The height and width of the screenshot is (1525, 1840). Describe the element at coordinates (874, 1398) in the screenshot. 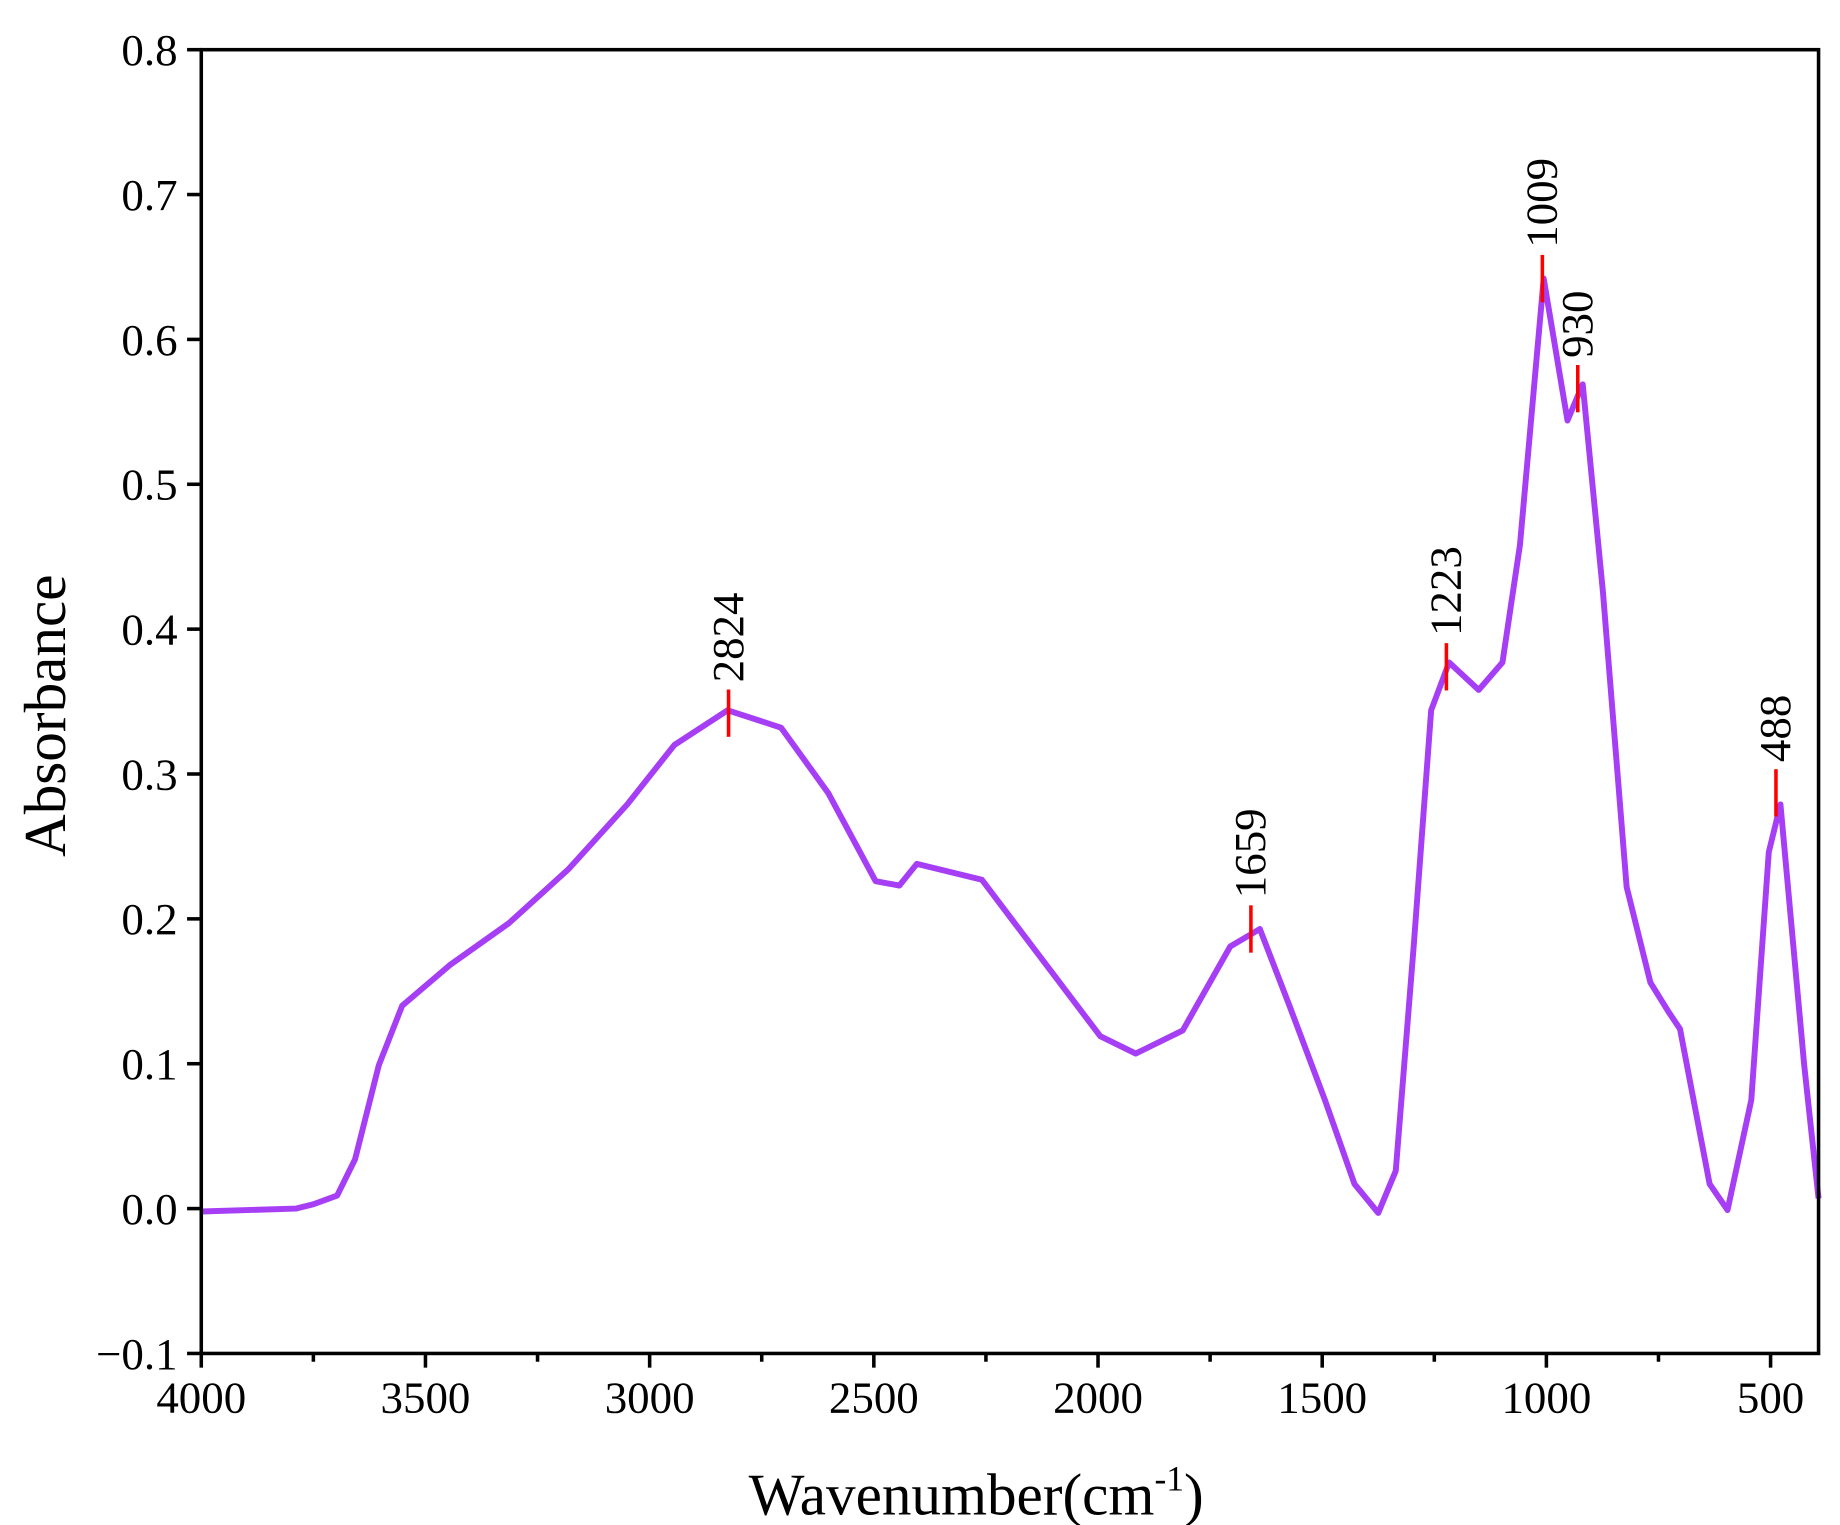

I see `x-tick-label: 2500` at that location.